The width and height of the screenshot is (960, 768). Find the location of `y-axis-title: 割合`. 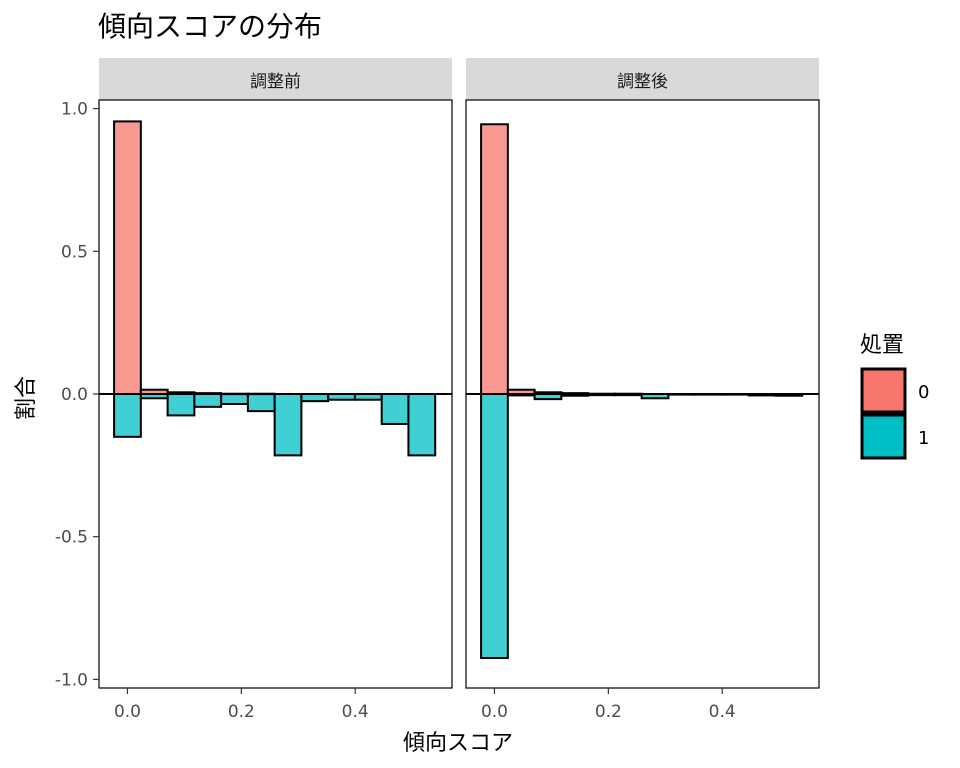

y-axis-title: 割合 is located at coordinates (26, 398).